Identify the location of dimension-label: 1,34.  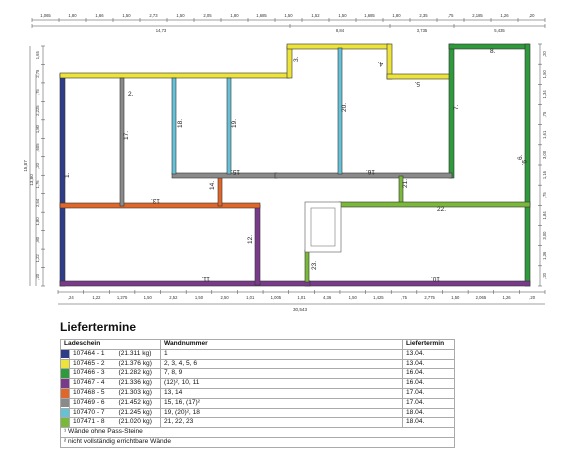
(544, 94).